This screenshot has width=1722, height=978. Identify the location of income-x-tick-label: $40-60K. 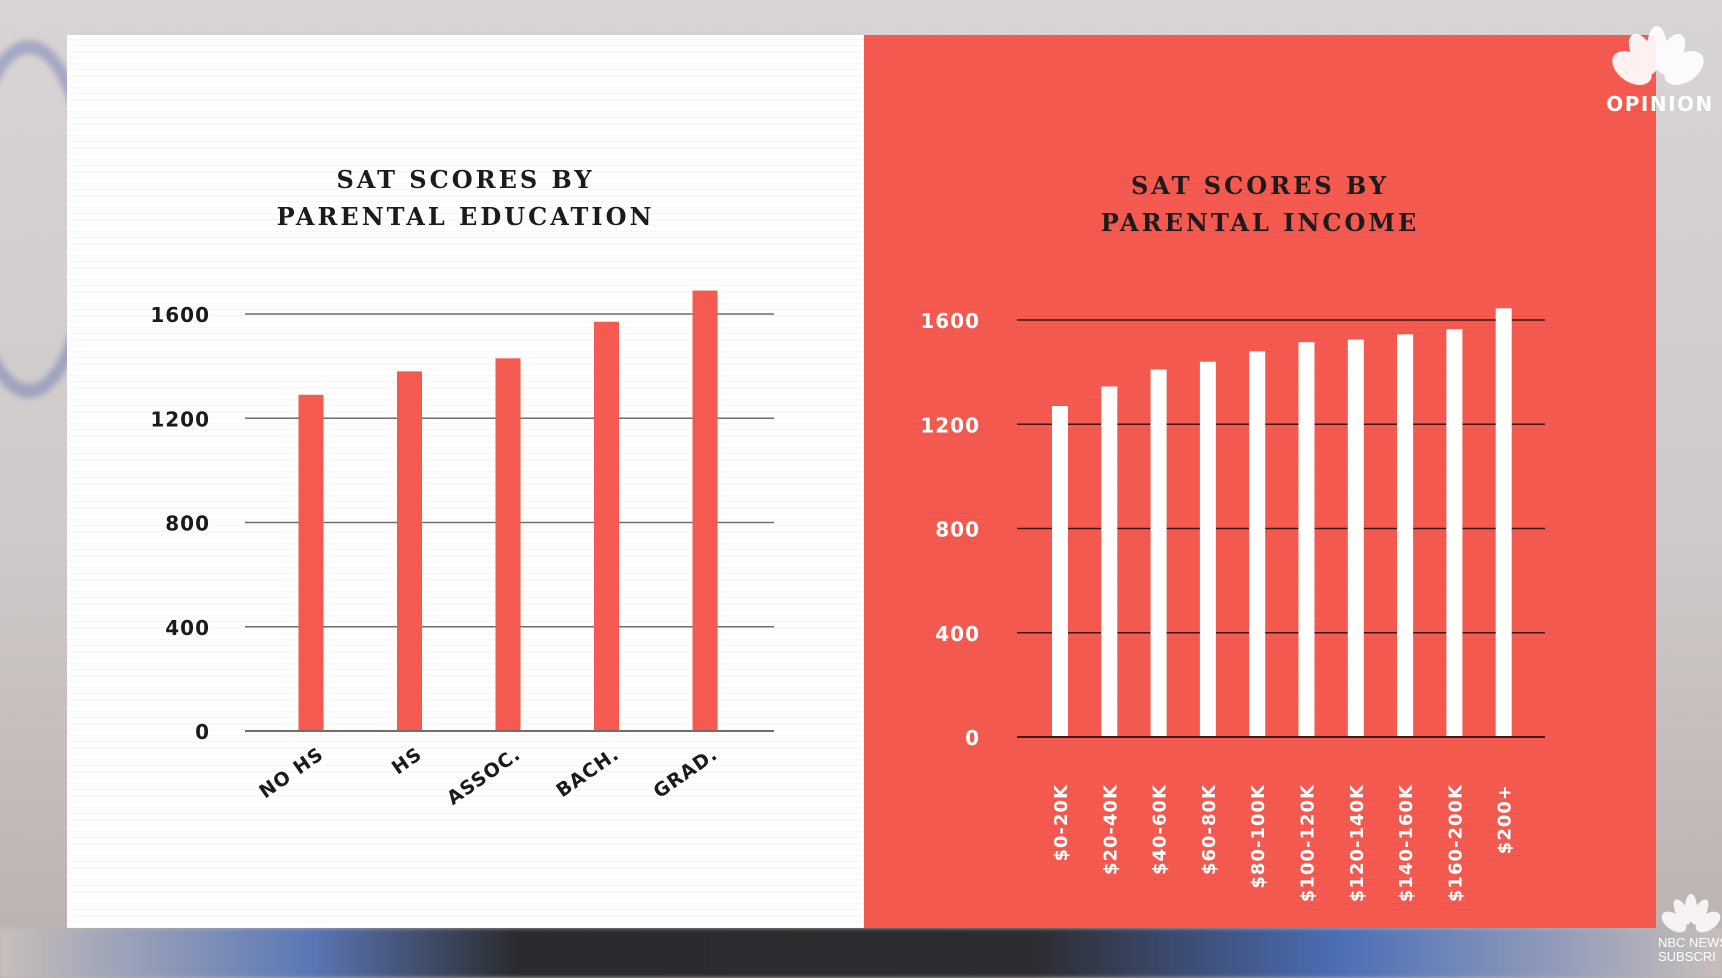
(1160, 829).